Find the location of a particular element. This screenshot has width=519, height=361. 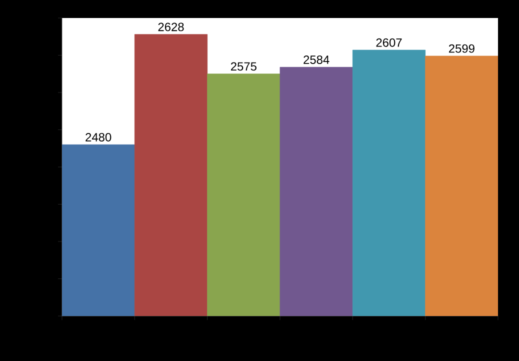

data-label: 2628 is located at coordinates (171, 27).